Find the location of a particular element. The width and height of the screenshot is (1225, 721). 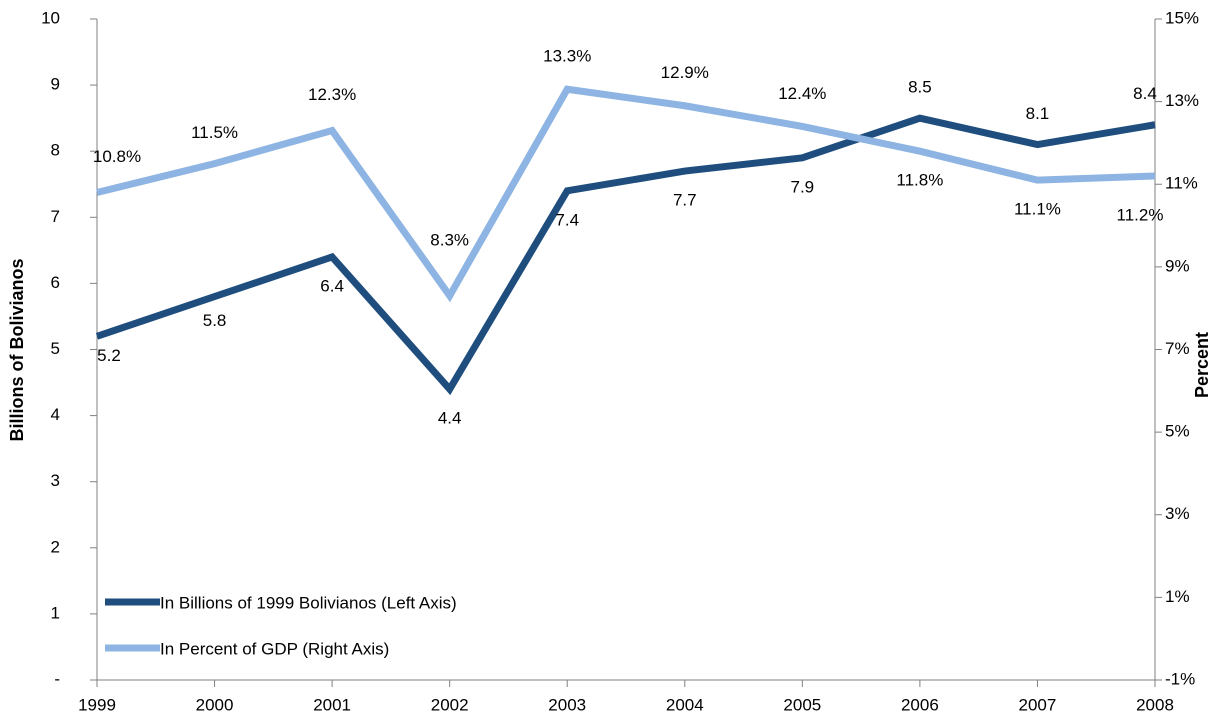

data-label: 8.5 is located at coordinates (920, 87).